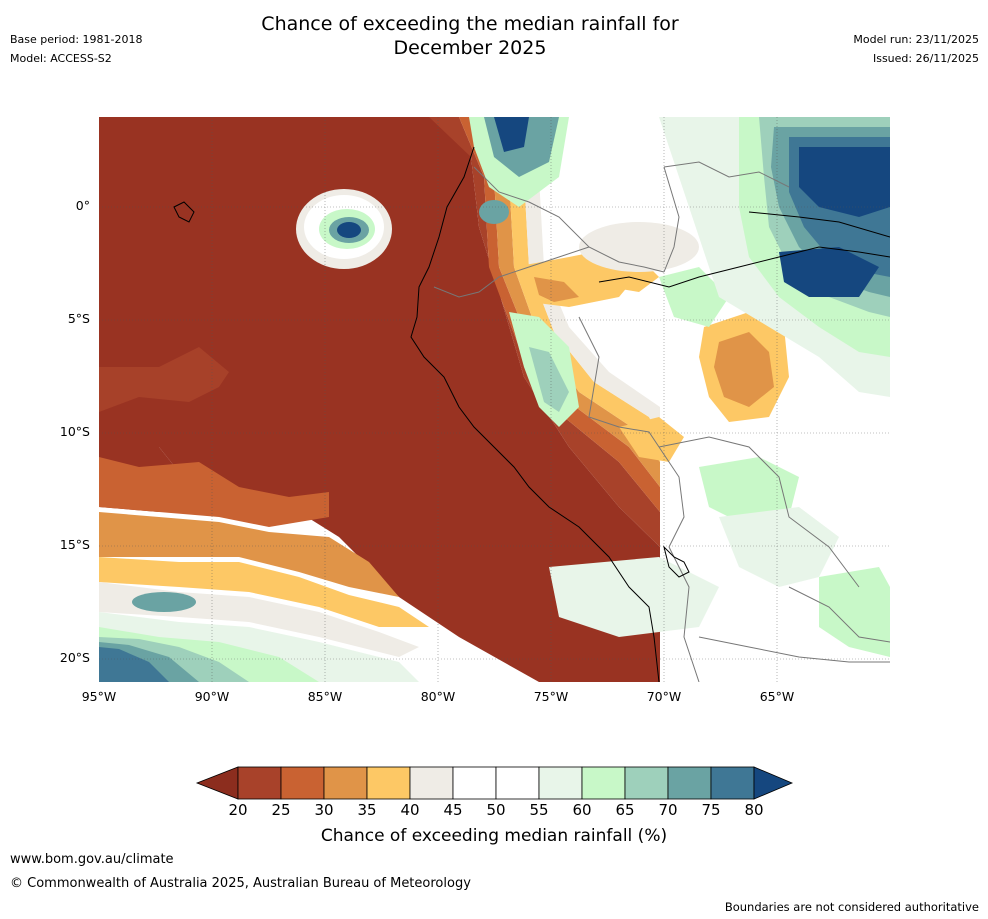 This screenshot has width=988, height=919. Describe the element at coordinates (367, 810) in the screenshot. I see `cbar-tick-35: 35` at that location.